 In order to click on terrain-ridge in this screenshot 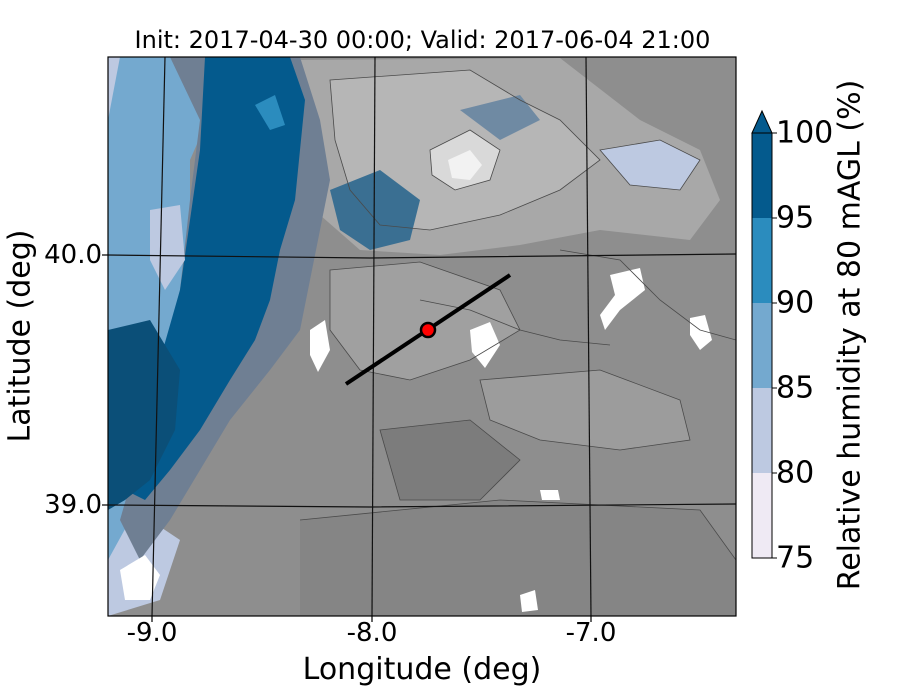, I will do `click(585, 410)`.